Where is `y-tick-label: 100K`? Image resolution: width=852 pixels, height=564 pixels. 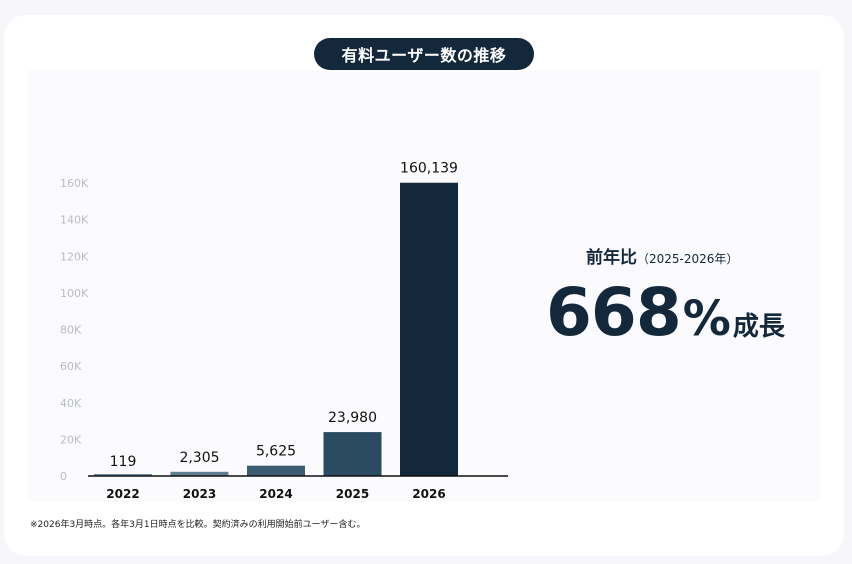 y-tick-label: 100K is located at coordinates (74, 293).